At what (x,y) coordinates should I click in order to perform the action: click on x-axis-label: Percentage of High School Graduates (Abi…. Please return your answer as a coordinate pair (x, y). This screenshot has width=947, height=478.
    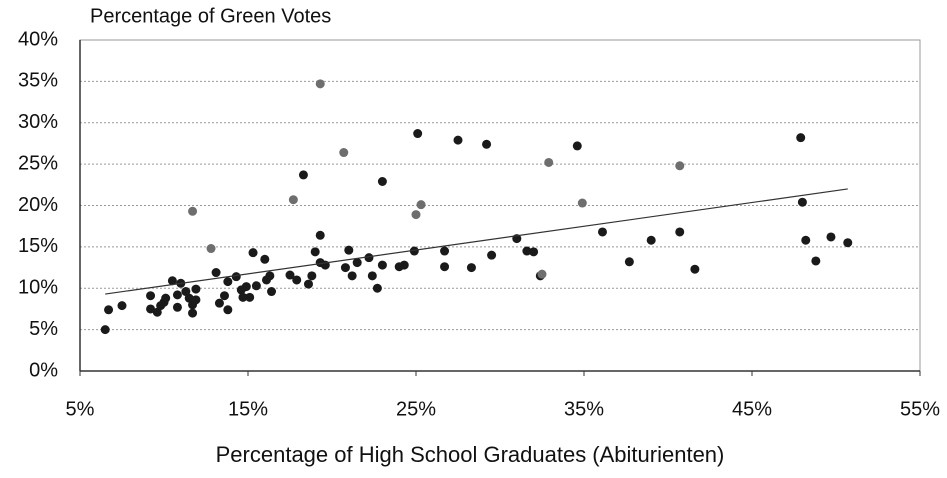
    Looking at the image, I should click on (470, 454).